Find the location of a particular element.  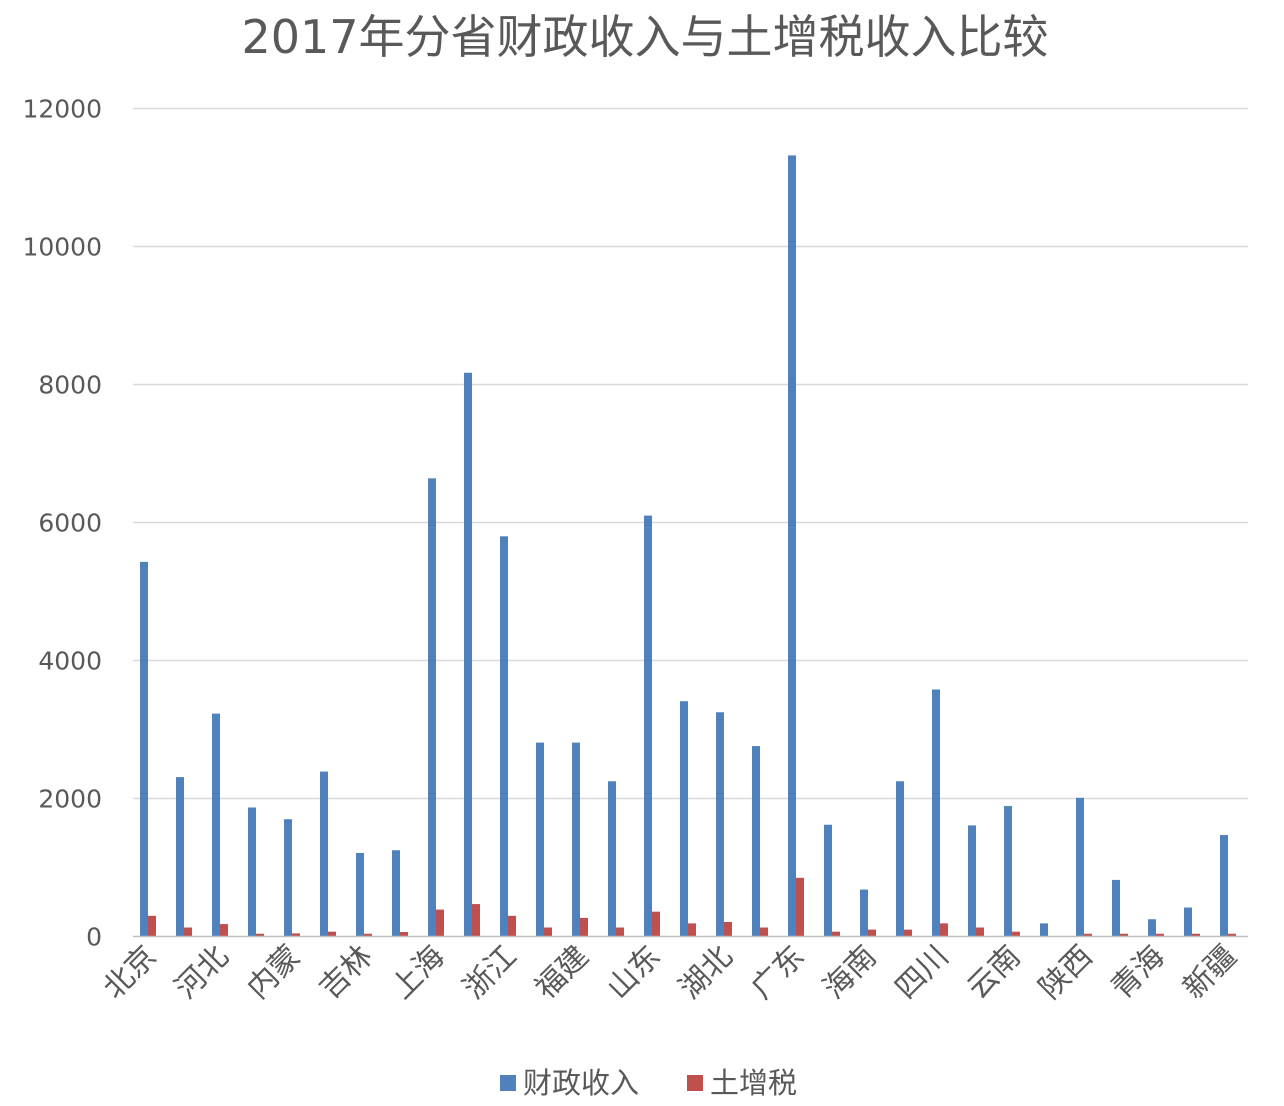

y-tick-label: 0 is located at coordinates (94, 937).